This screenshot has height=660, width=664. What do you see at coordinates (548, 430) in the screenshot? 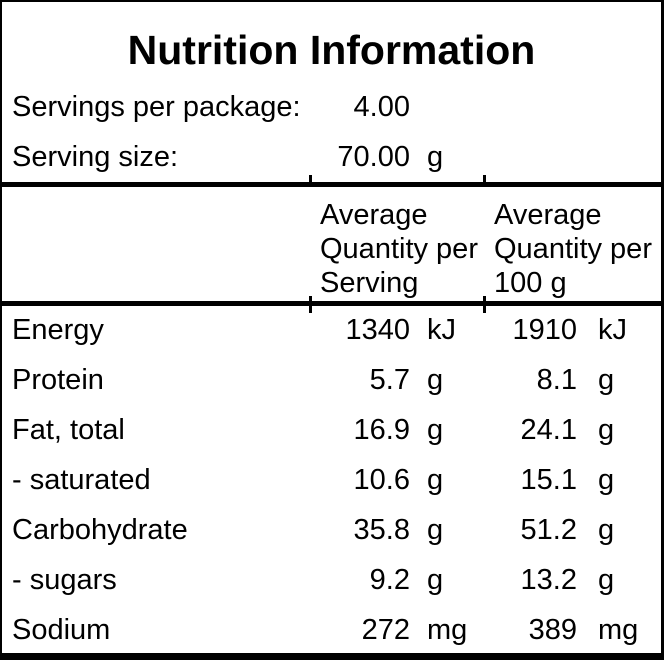
I see `per-100g-value: 24.1` at bounding box center [548, 430].